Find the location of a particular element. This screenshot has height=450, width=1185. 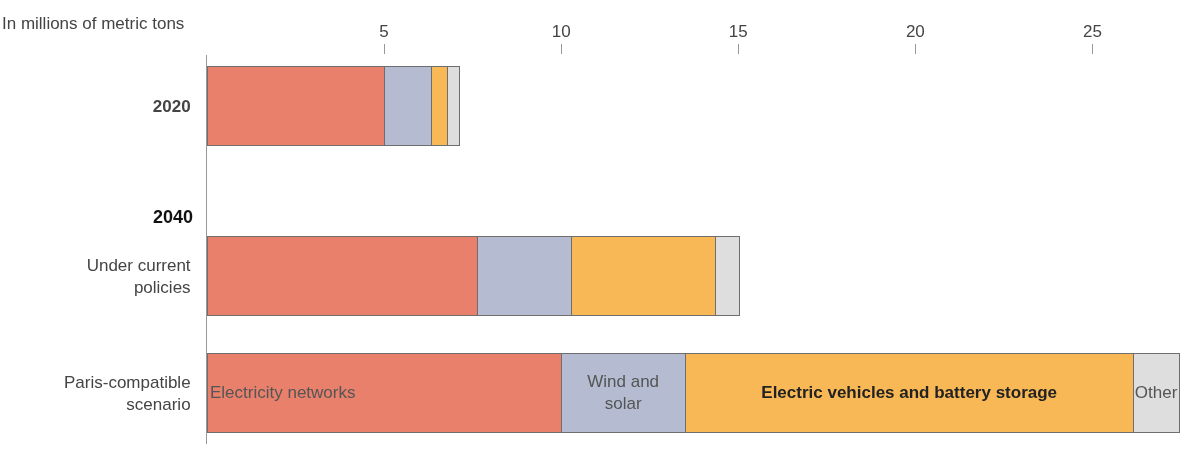

y-tick-label: Under current policies is located at coordinates (138, 276).